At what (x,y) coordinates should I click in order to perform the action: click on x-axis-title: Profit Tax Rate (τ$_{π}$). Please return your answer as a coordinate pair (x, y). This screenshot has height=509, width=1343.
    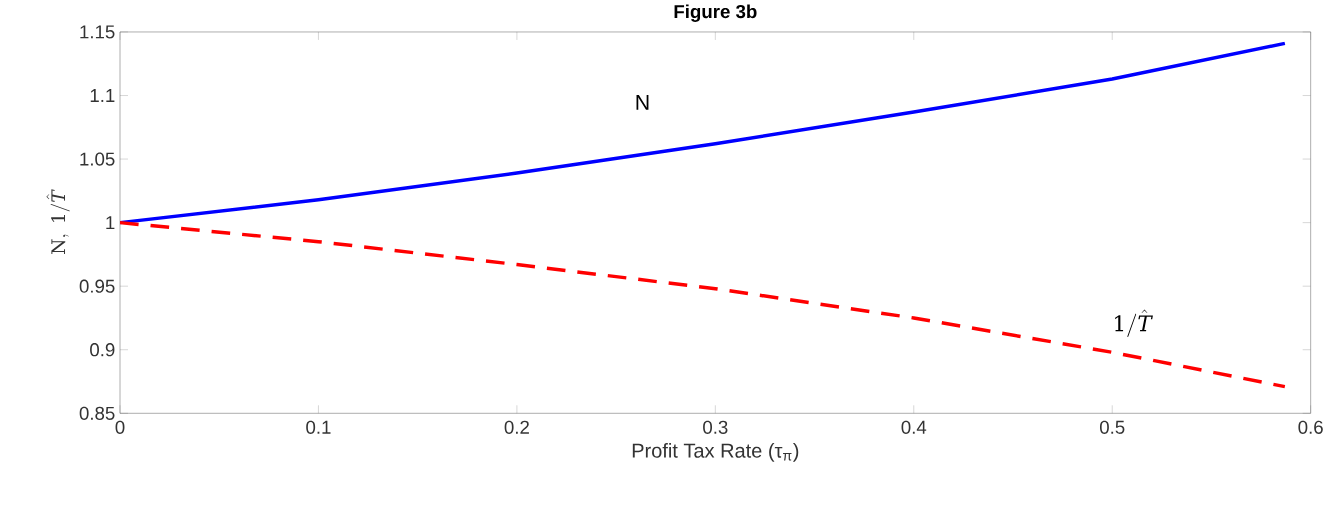
    Looking at the image, I should click on (715, 452).